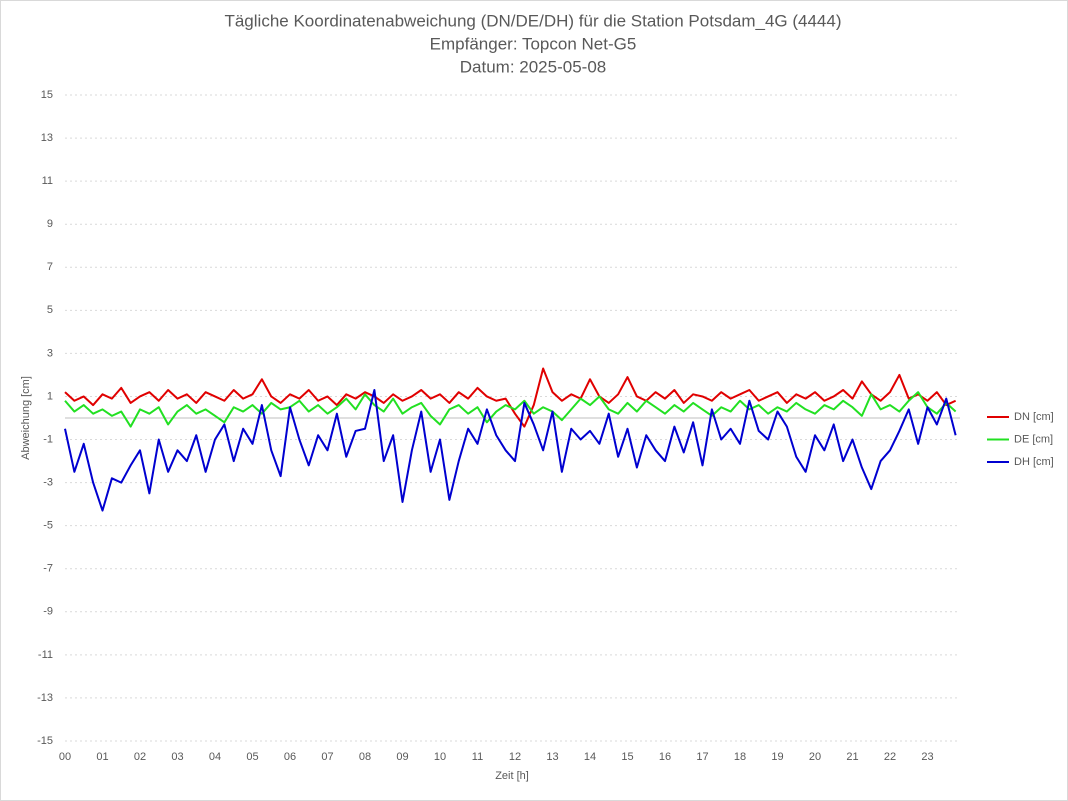 The height and width of the screenshot is (801, 1068). I want to click on y-tick-label: -11, so click(45, 655).